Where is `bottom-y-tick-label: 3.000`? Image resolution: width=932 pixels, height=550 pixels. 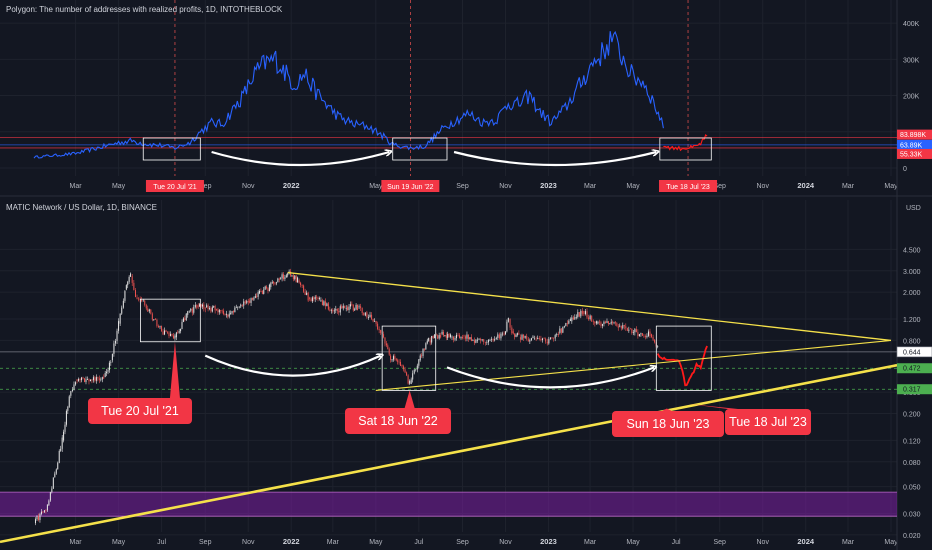
bottom-y-tick-label: 3.000 is located at coordinates (912, 272).